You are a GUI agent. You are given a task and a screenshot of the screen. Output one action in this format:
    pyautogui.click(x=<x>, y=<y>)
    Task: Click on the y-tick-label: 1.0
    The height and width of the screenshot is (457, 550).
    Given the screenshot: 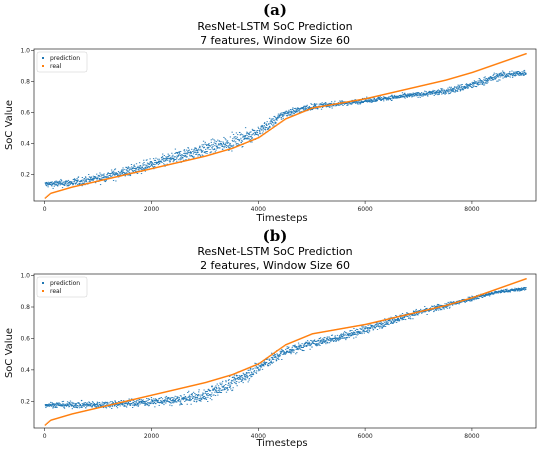 What is the action you would take?
    pyautogui.click(x=25, y=51)
    